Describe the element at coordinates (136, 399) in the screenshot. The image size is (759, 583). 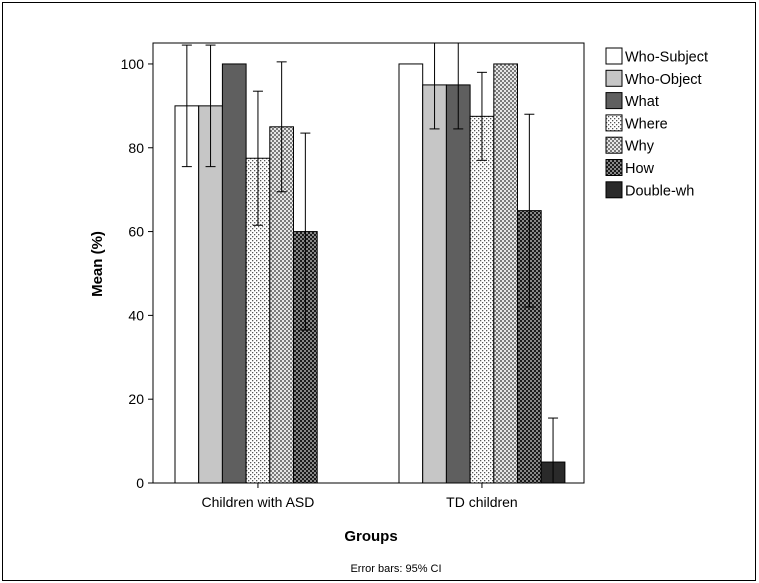
I see `y-tick-label: 20` at that location.